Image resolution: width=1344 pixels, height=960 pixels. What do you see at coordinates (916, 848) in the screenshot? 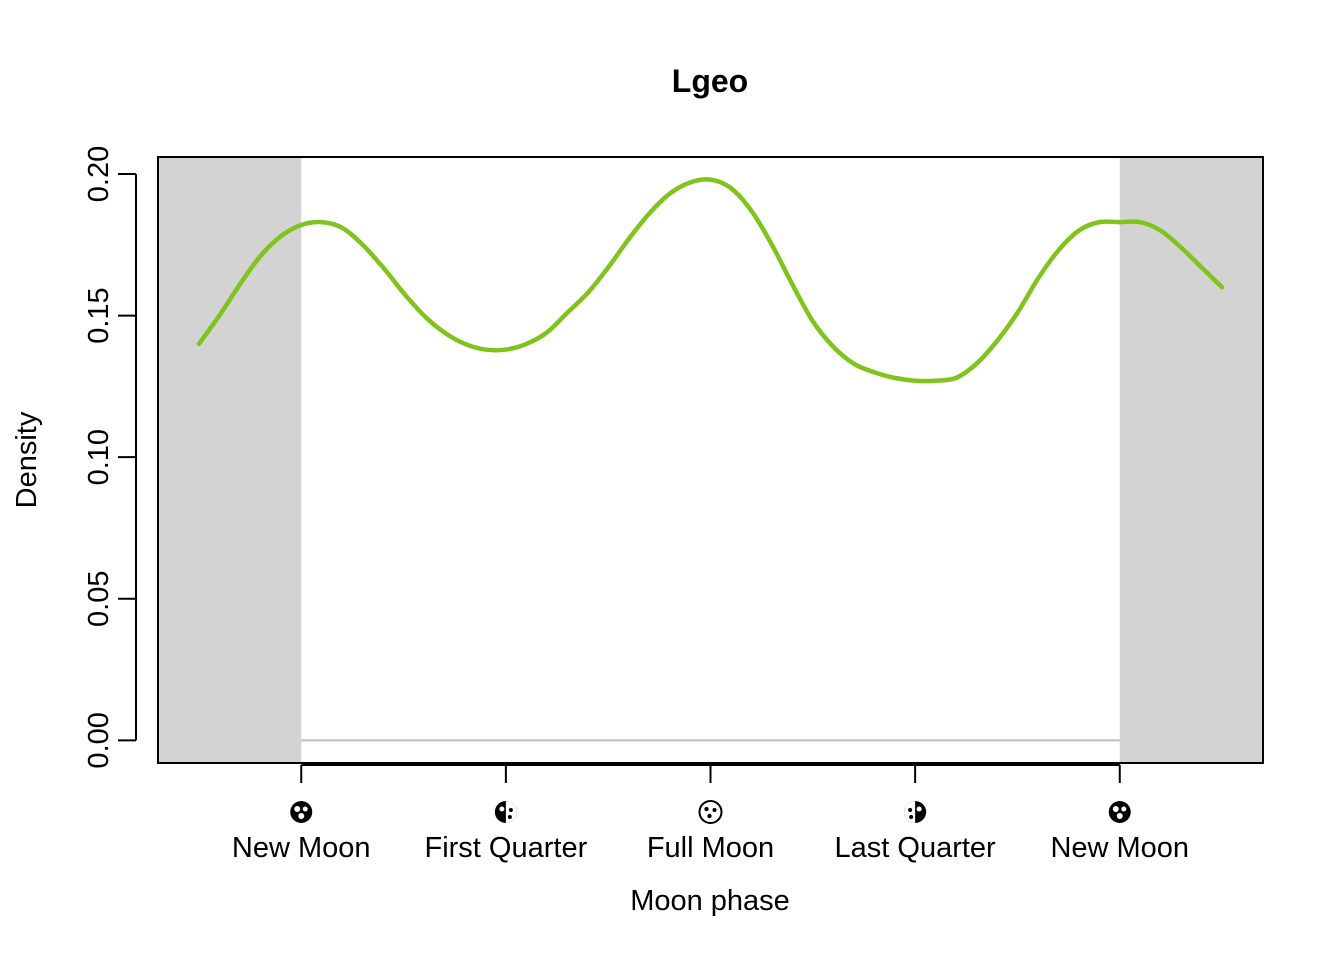
I see `x-tick-label: Last Quarter` at bounding box center [916, 848].